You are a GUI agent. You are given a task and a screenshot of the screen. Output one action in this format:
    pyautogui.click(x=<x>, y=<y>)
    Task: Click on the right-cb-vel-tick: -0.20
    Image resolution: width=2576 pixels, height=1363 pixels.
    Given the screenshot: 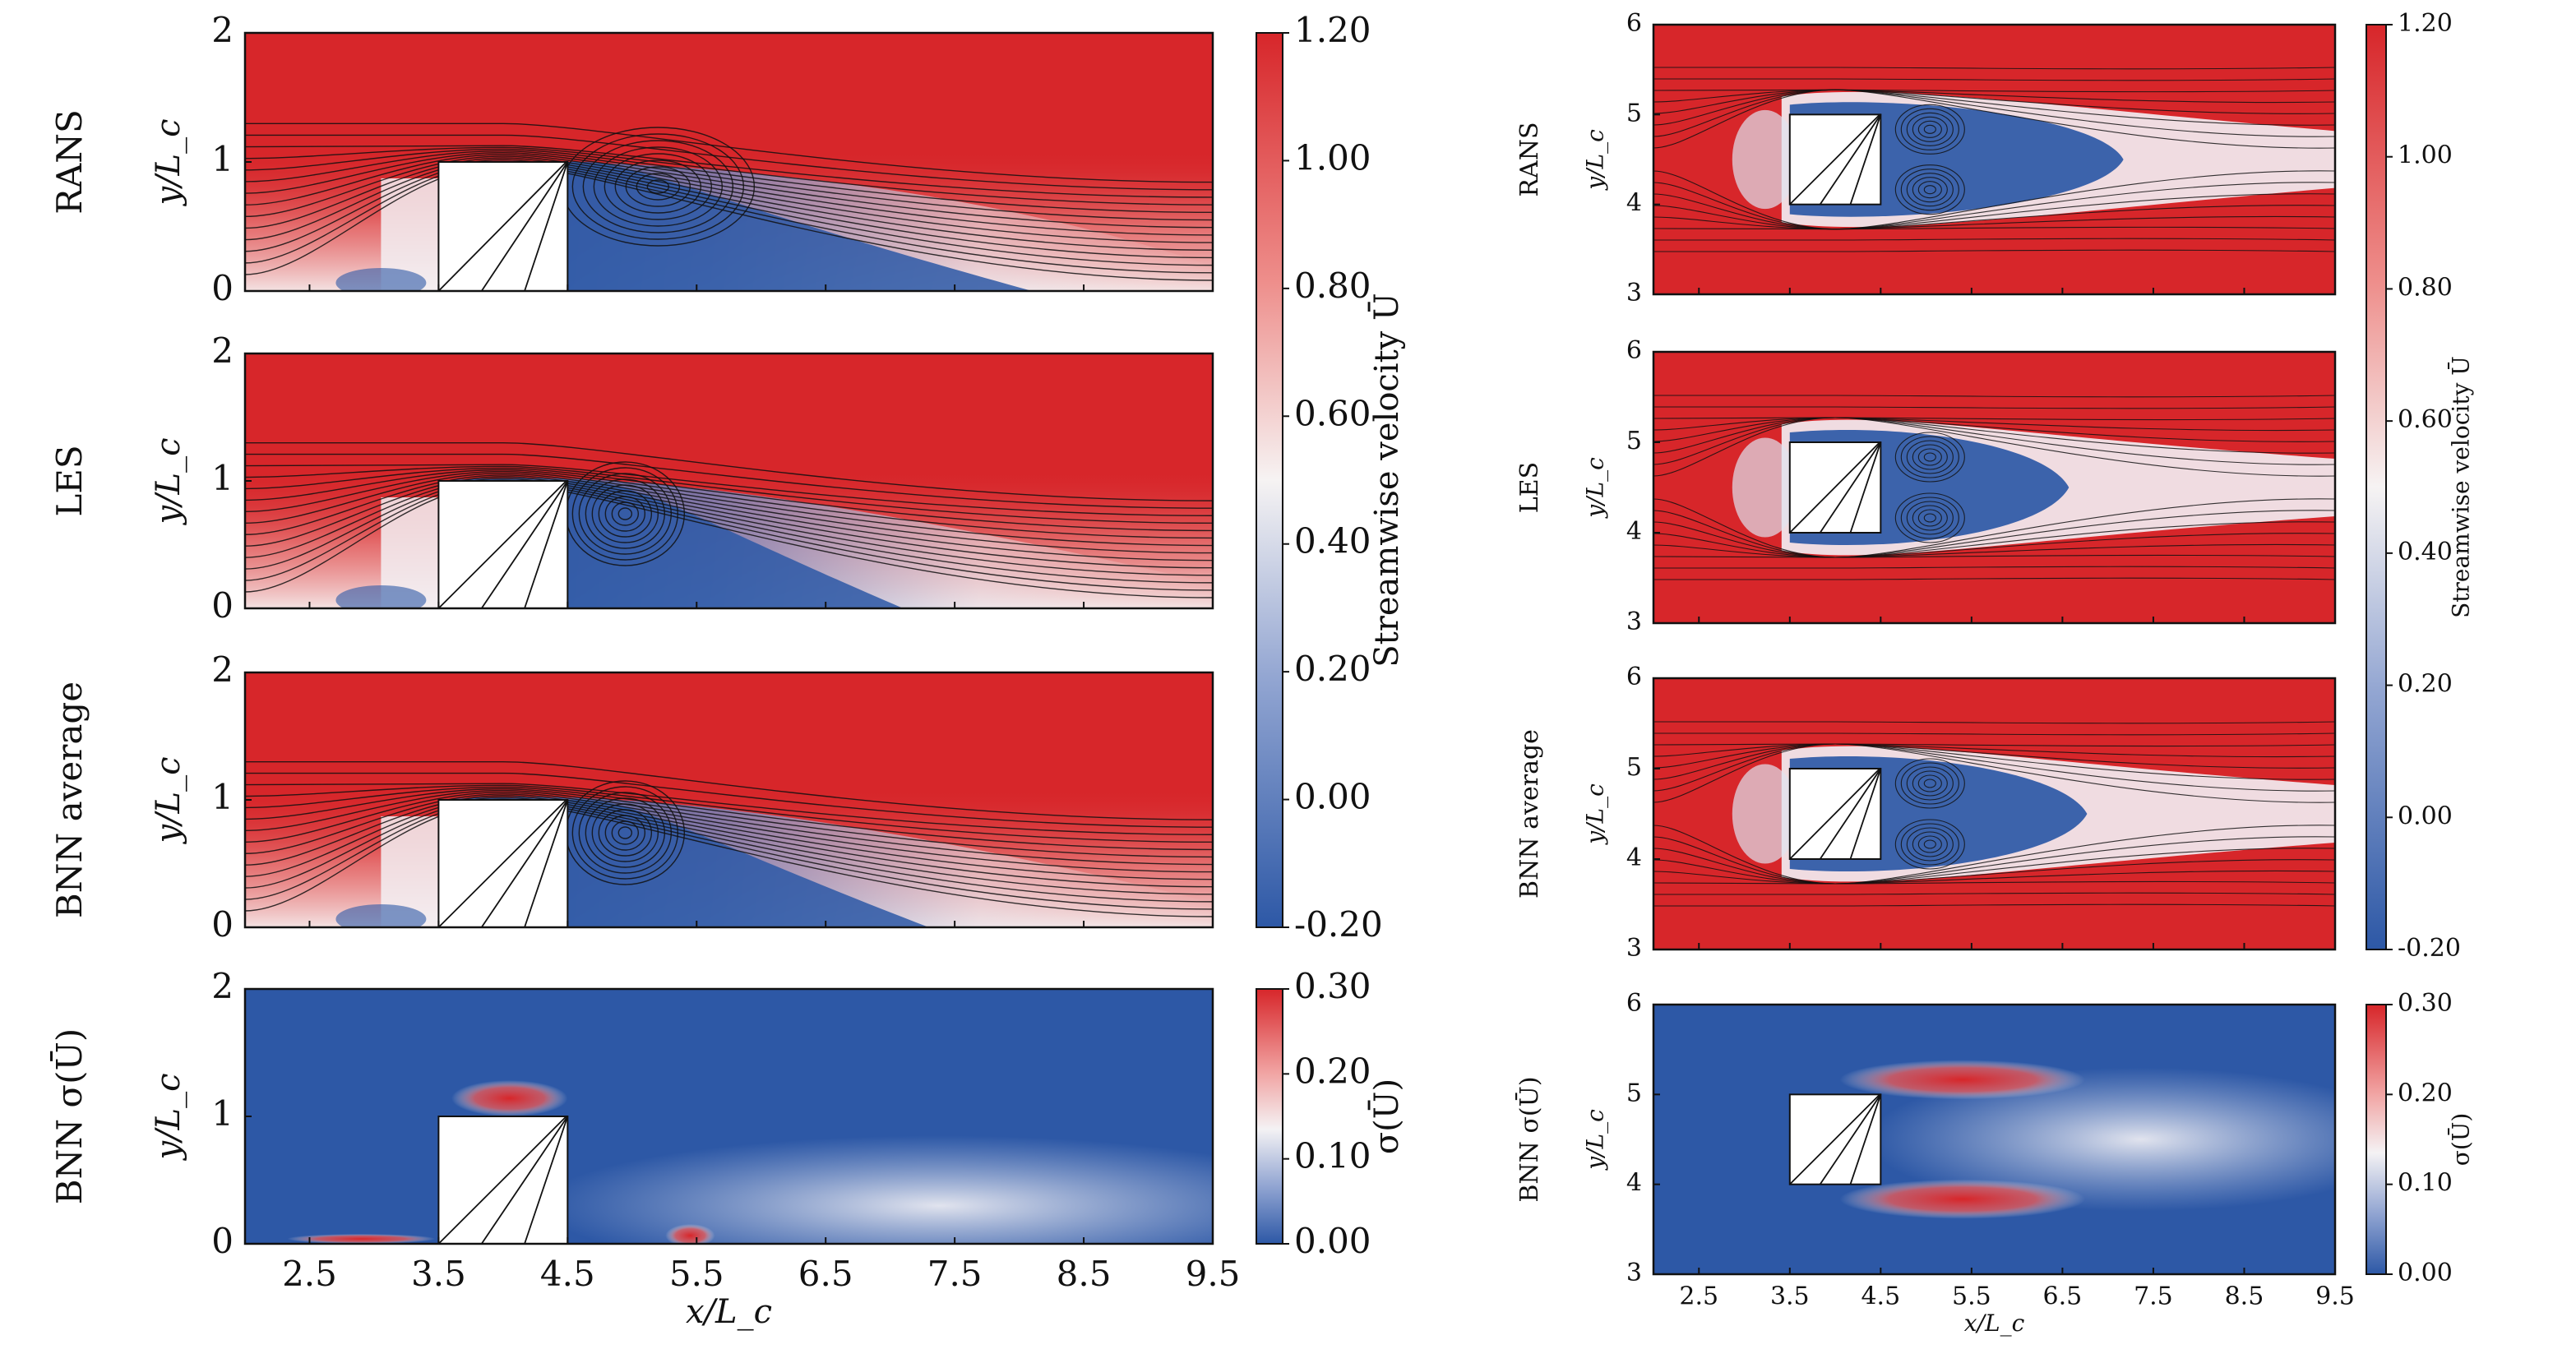 What is the action you would take?
    pyautogui.click(x=2429, y=949)
    